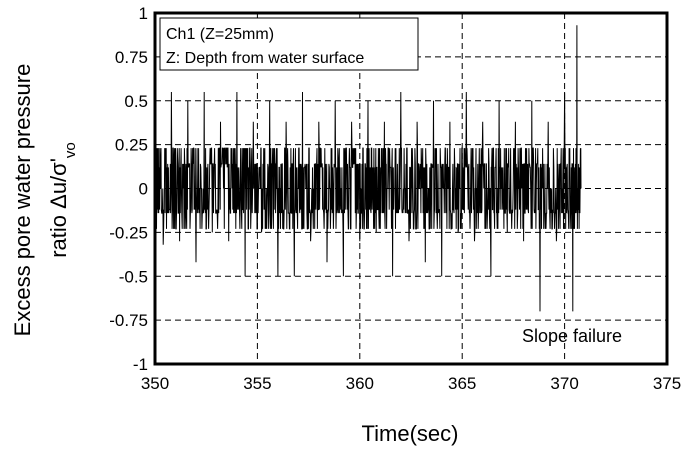  Describe the element at coordinates (257, 383) in the screenshot. I see `x-tick-label: 355` at that location.